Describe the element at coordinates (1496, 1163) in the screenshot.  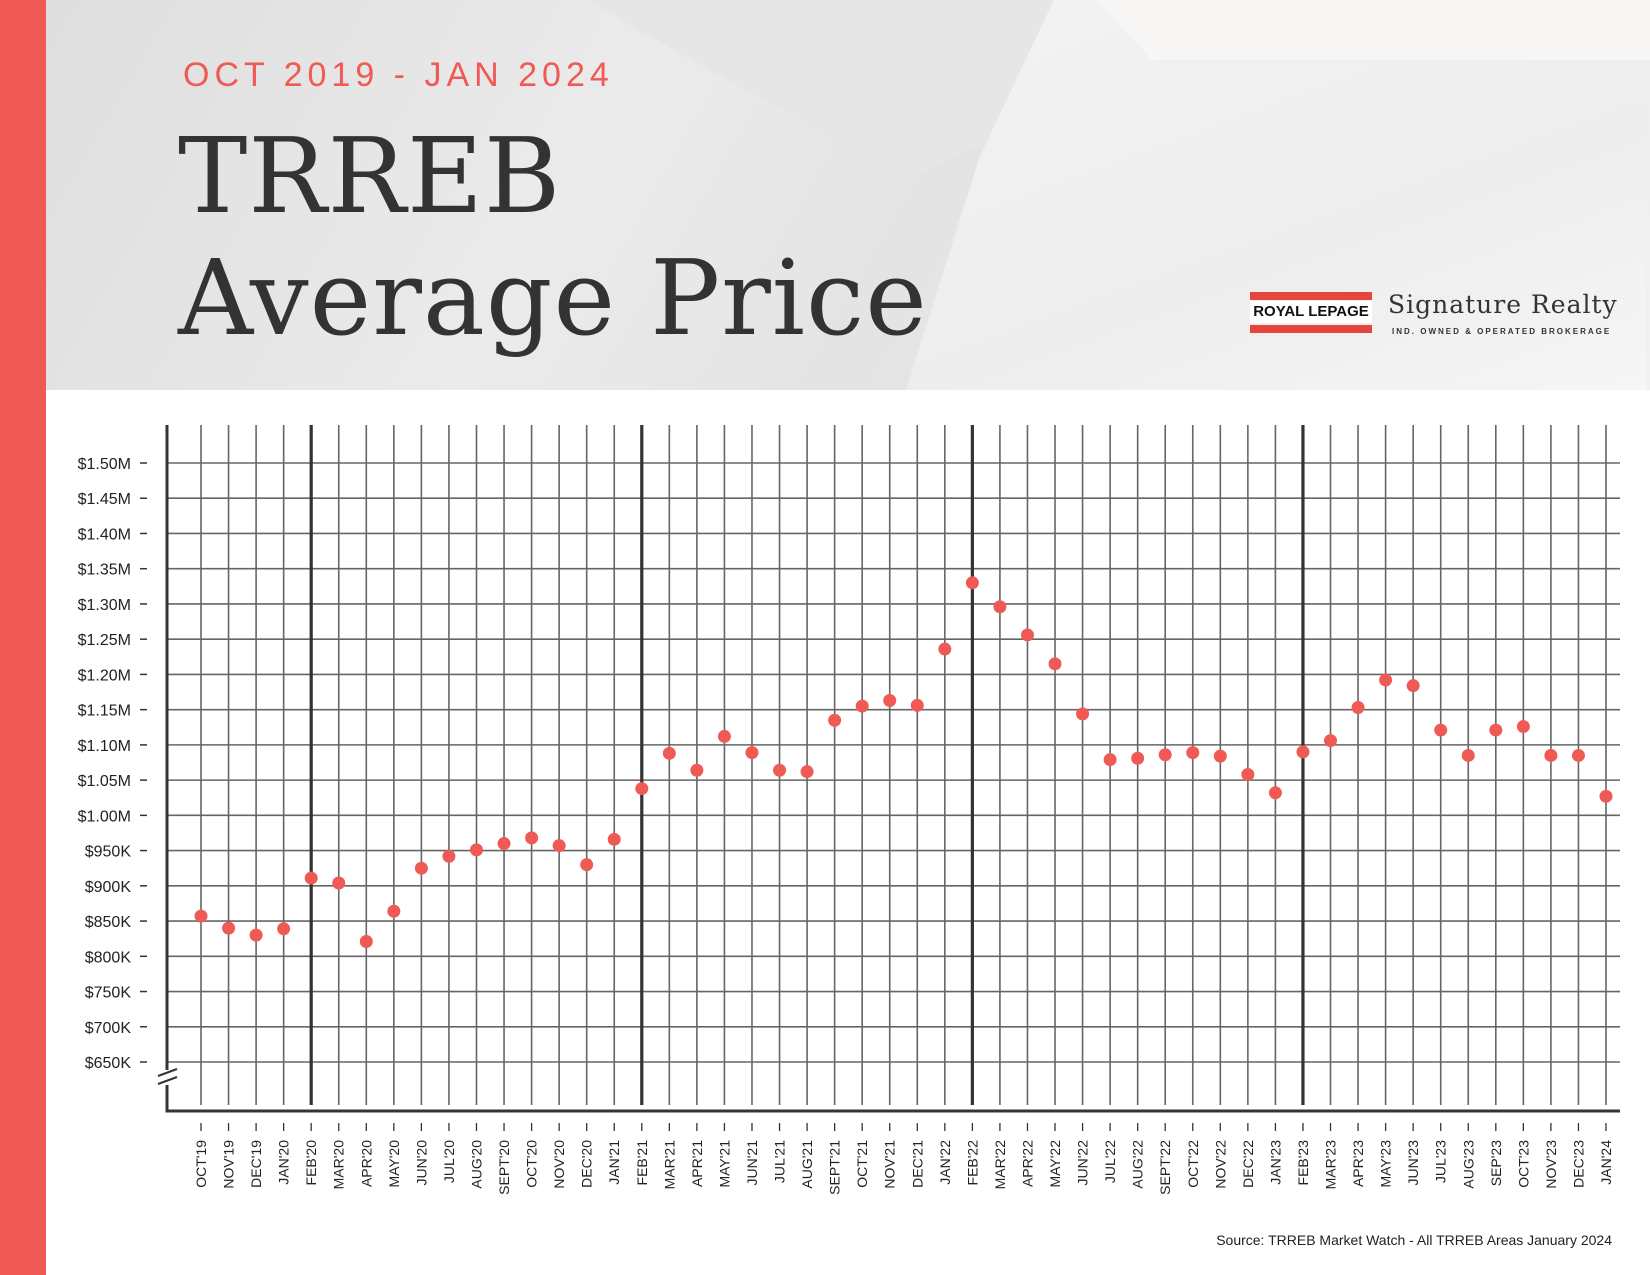
I see `x-tick-label: SEP'23` at that location.